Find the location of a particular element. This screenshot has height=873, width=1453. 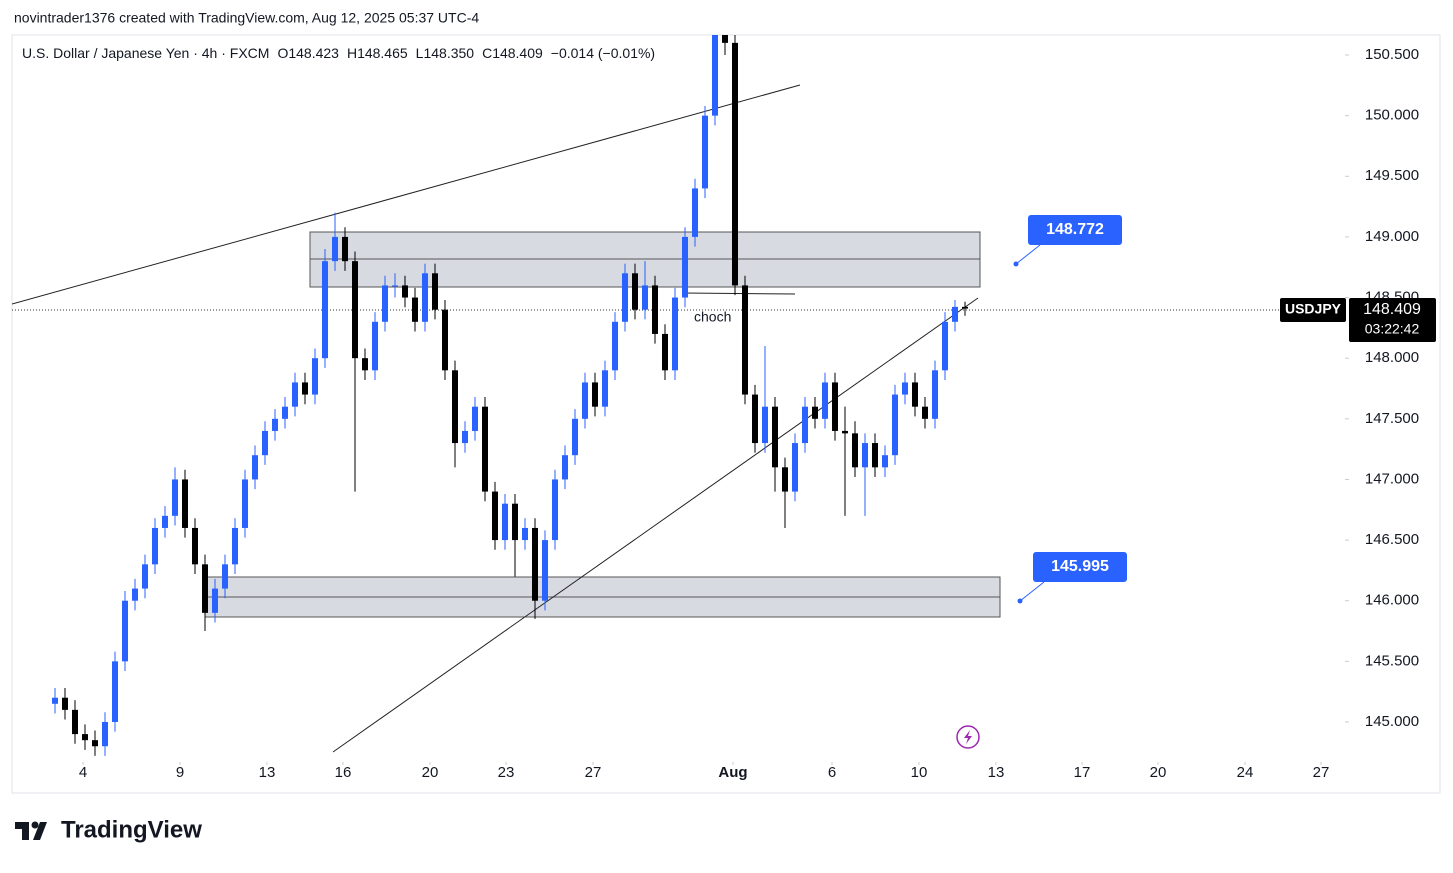

brand-logo is located at coordinates (31, 830).